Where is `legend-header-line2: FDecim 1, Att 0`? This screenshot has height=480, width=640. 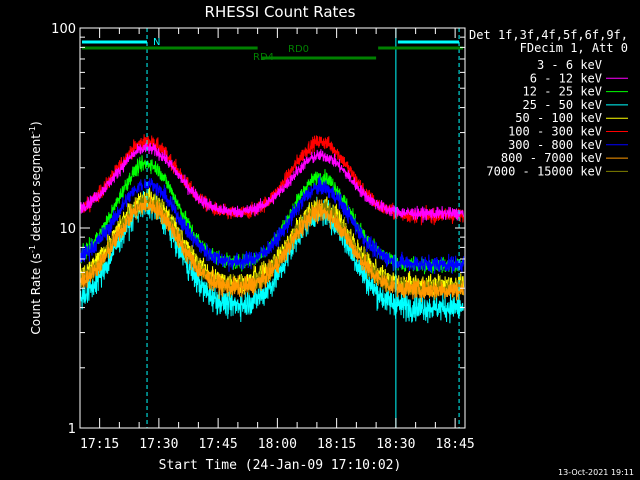 legend-header-line2: FDecim 1, Att 0 is located at coordinates (574, 48).